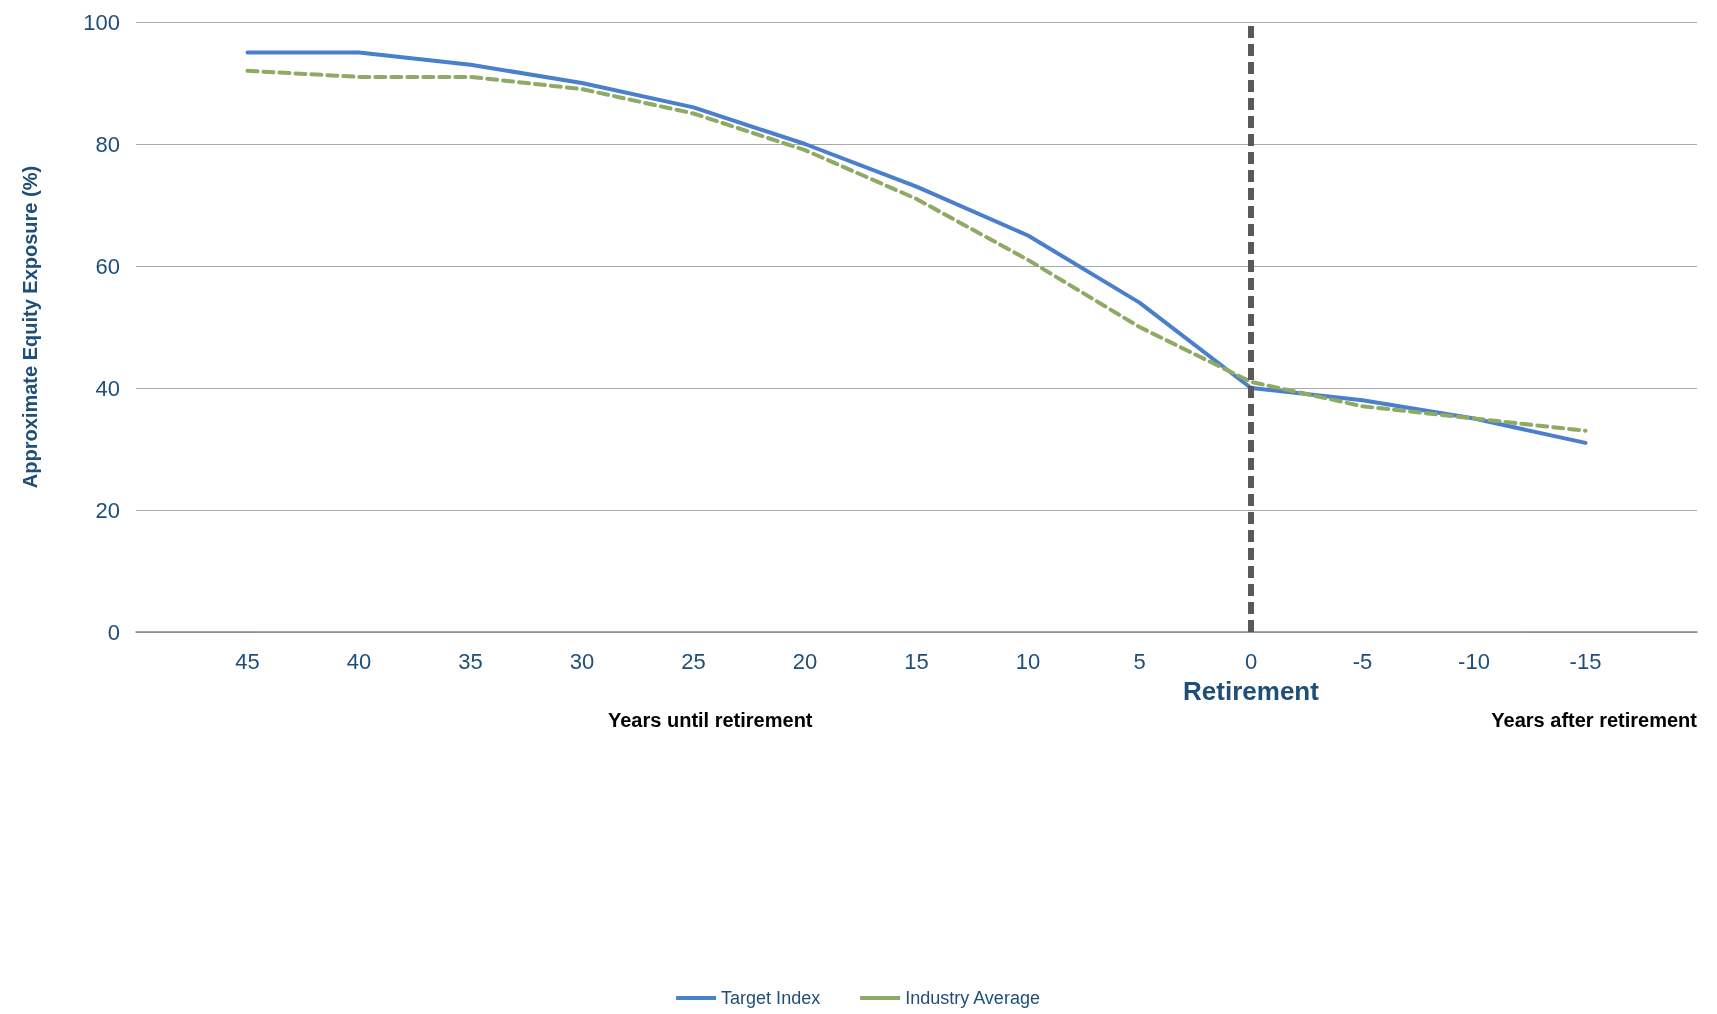 The image size is (1717, 1014). I want to click on x-tick-label: 45, so click(247, 661).